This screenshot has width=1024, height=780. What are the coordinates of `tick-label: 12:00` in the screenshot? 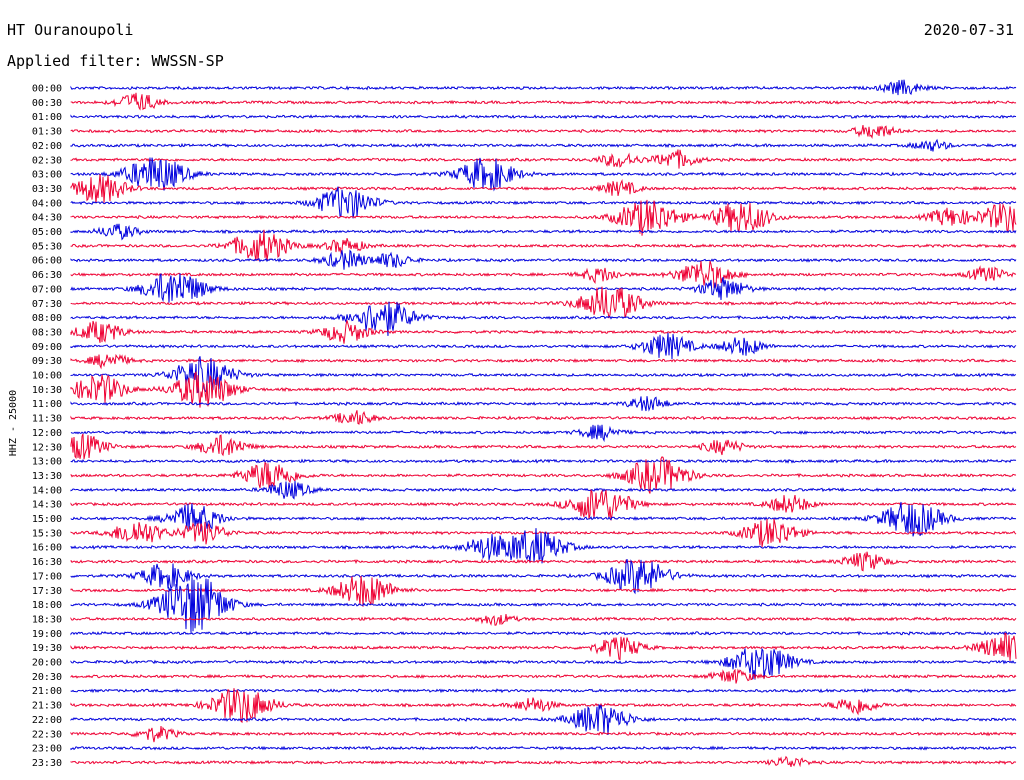 It's located at (47, 433).